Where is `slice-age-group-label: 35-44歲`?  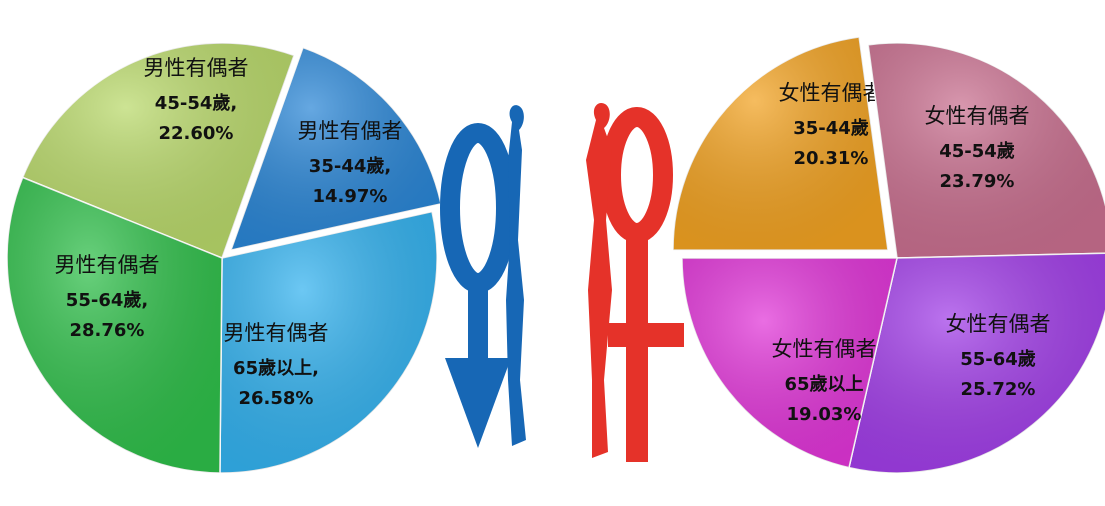 slice-age-group-label: 35-44歲 is located at coordinates (831, 128).